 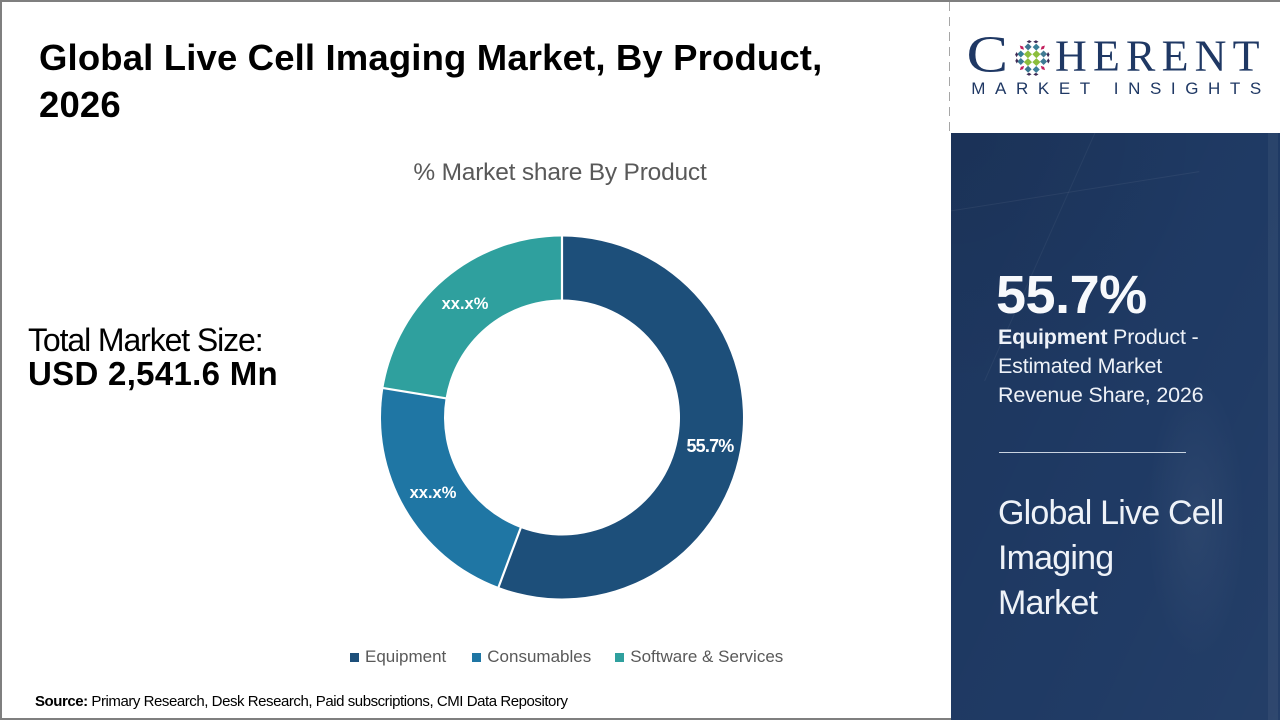 What do you see at coordinates (1121, 88) in the screenshot?
I see `svg-text: MARKET INSIGHTS` at bounding box center [1121, 88].